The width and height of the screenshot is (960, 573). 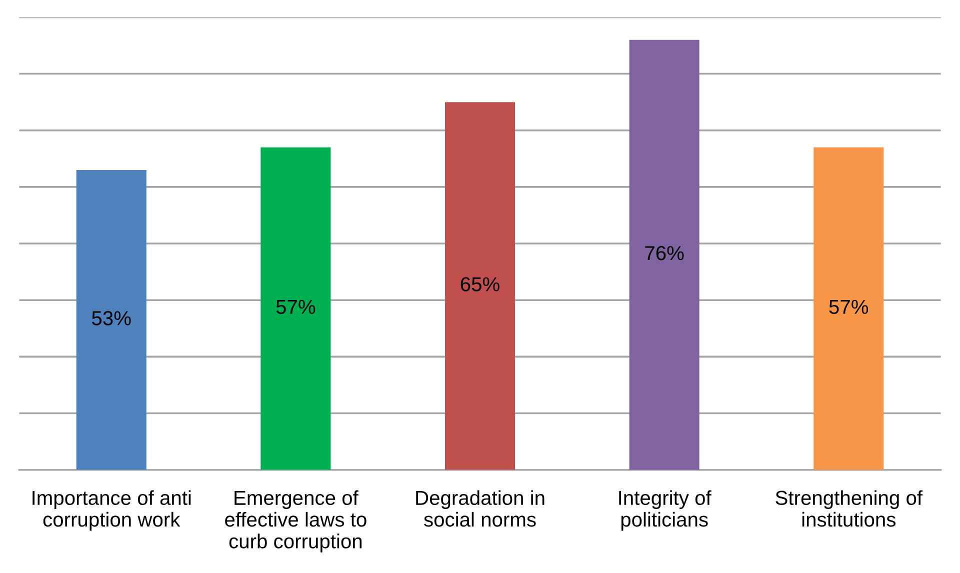 I want to click on data-label: 76%, so click(x=664, y=253).